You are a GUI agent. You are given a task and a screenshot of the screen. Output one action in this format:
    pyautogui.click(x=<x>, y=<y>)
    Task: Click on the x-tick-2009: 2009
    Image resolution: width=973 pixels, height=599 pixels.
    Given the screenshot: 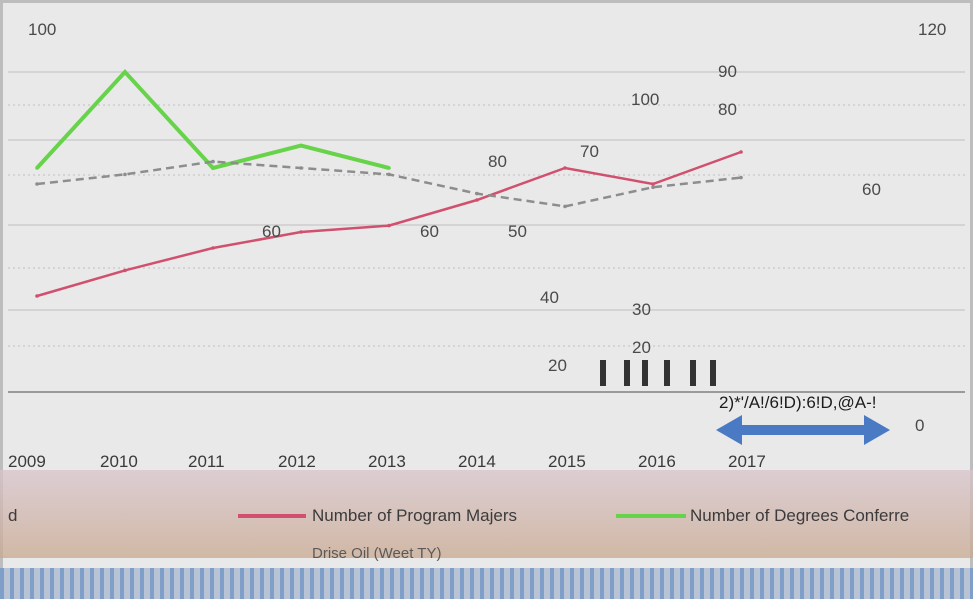 What is the action you would take?
    pyautogui.click(x=27, y=461)
    